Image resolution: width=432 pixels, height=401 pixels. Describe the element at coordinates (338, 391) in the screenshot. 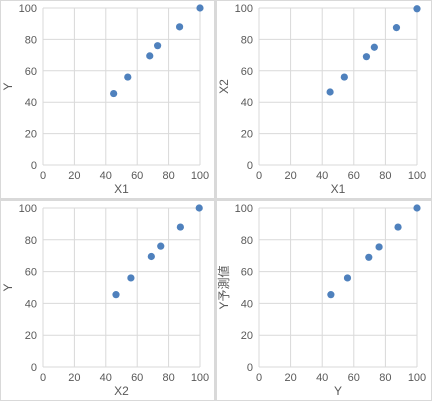

I see `x-axis-title: Y` at that location.